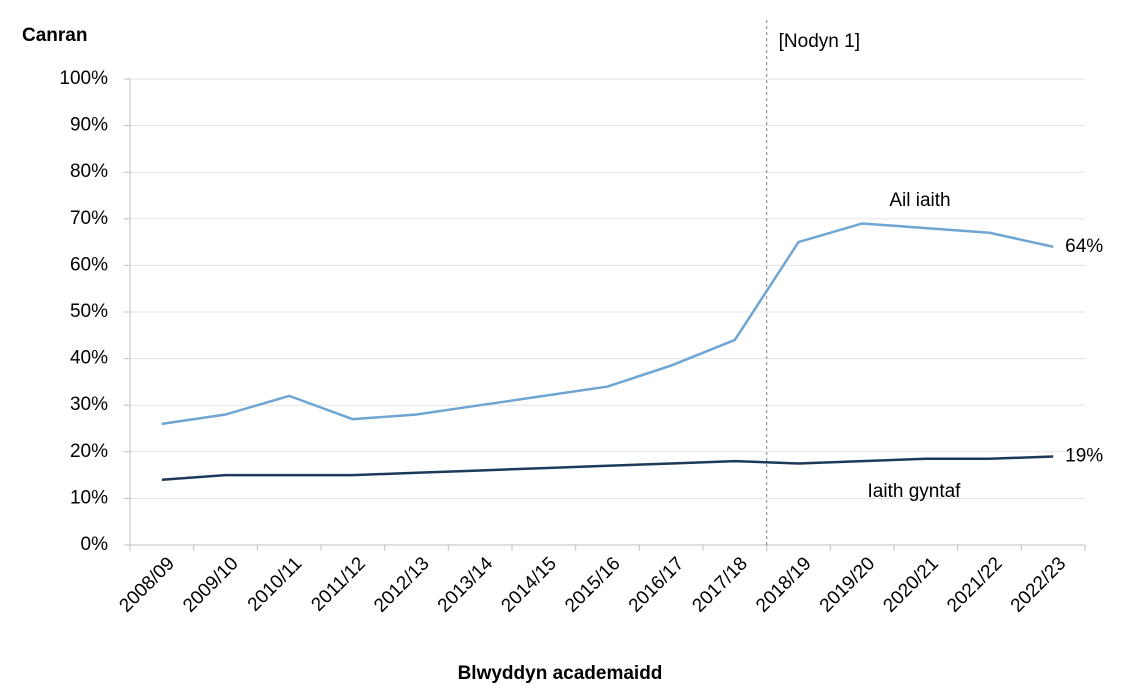 This screenshot has width=1121, height=688. Describe the element at coordinates (89, 218) in the screenshot. I see `y-tick-label: 70%` at that location.